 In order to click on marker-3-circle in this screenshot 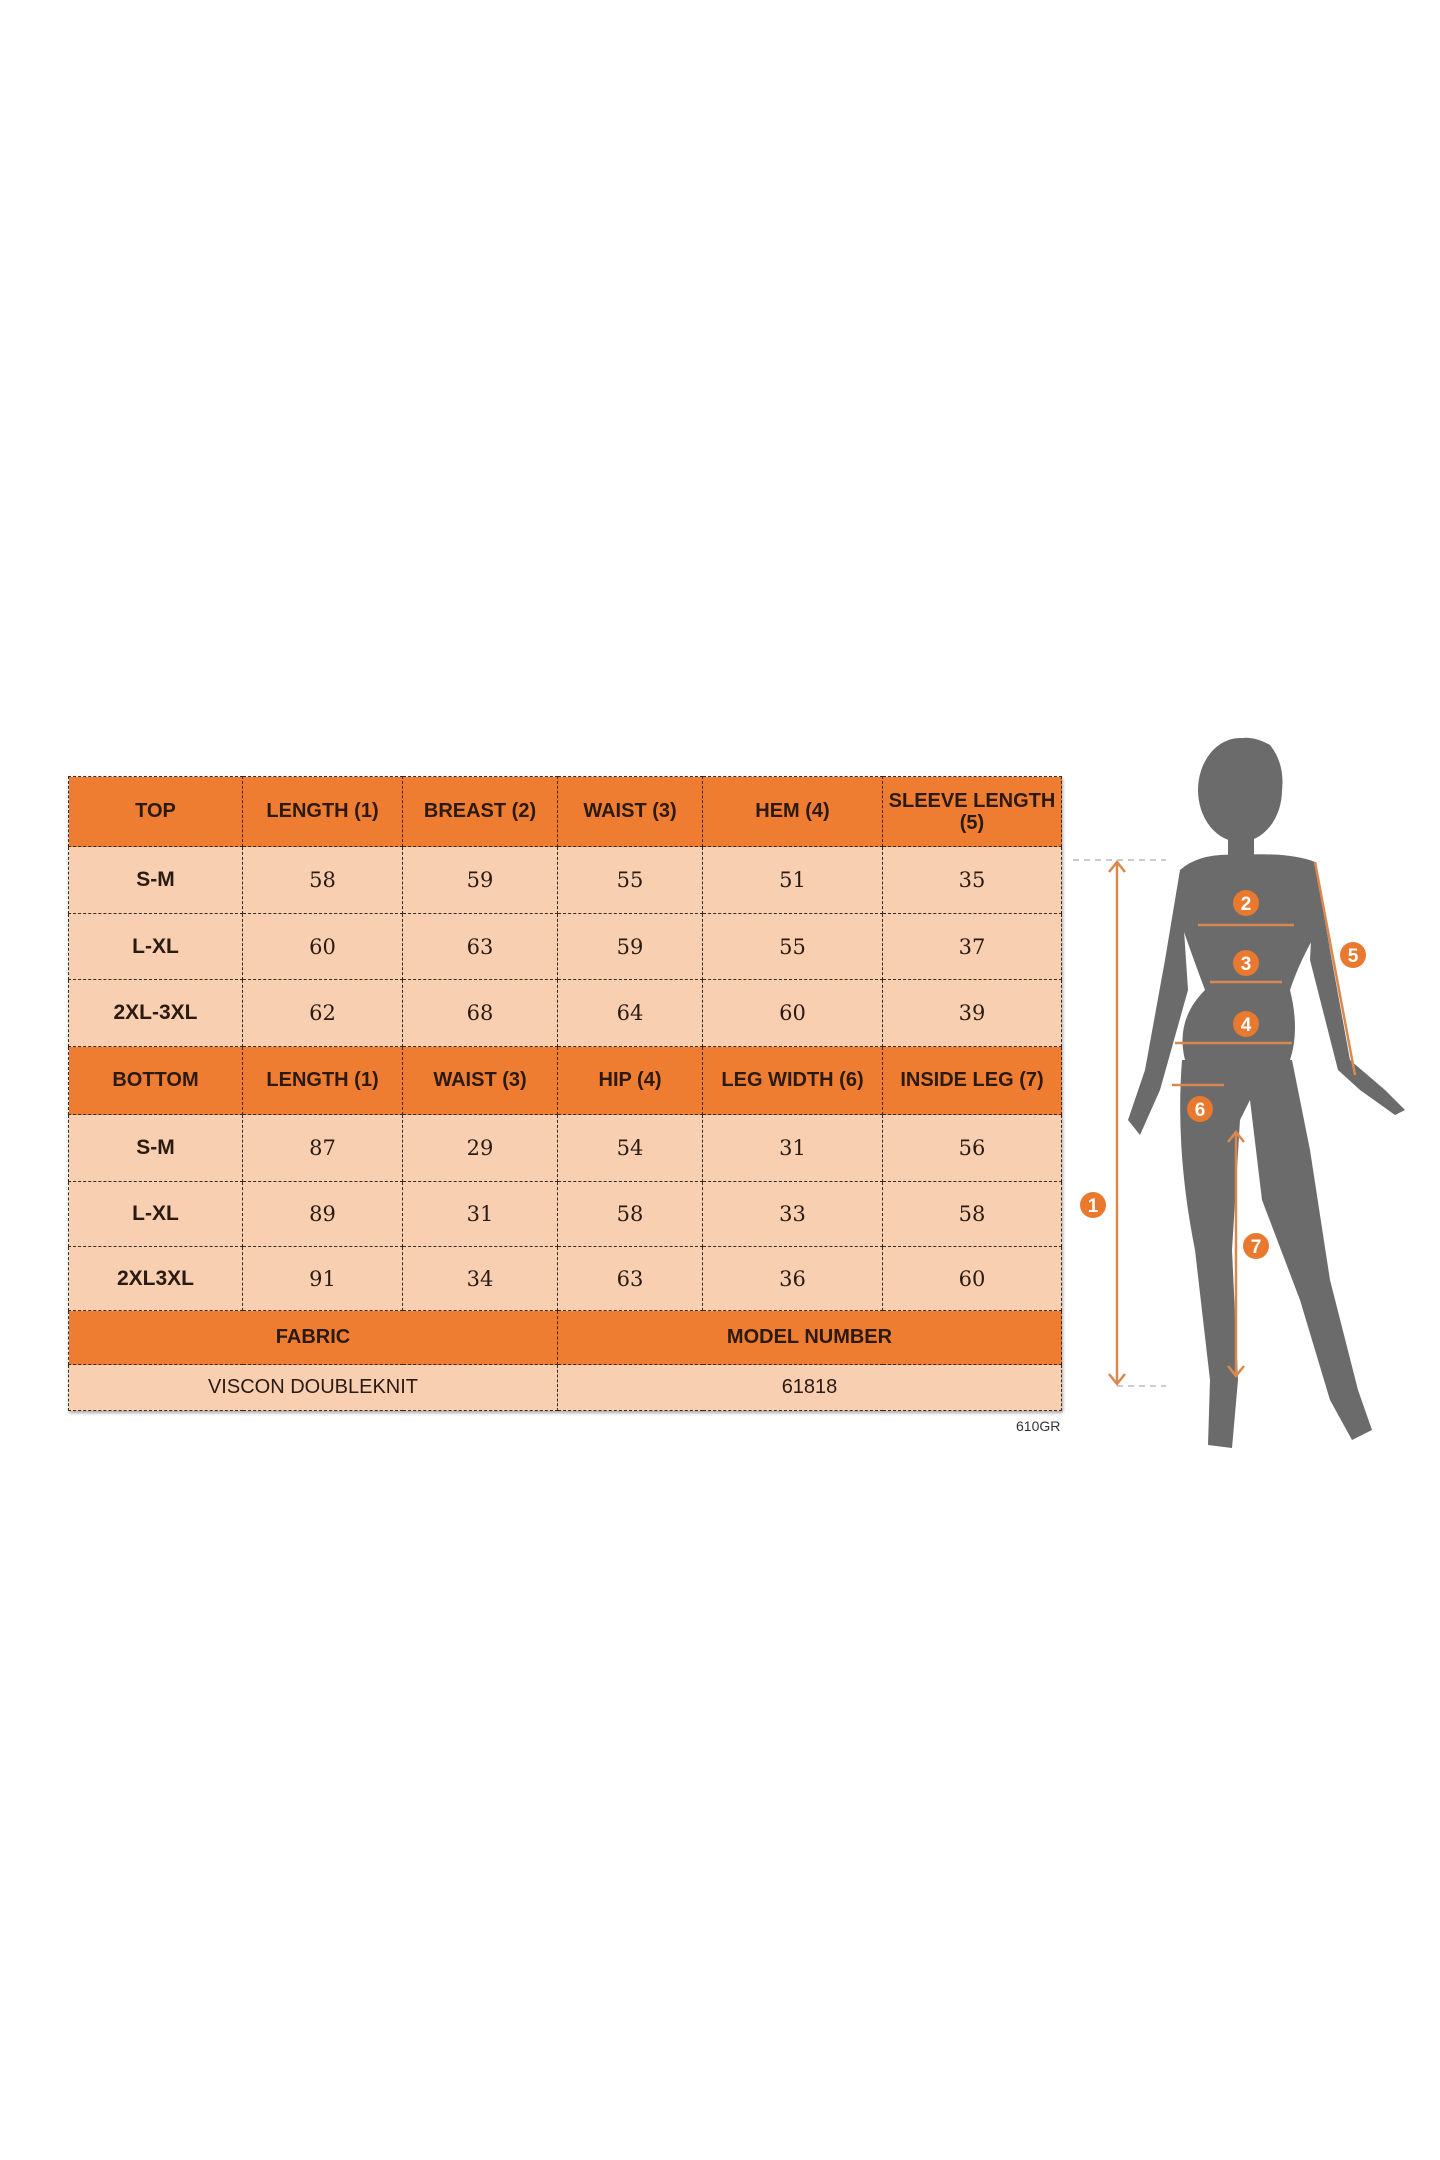, I will do `click(1246, 963)`.